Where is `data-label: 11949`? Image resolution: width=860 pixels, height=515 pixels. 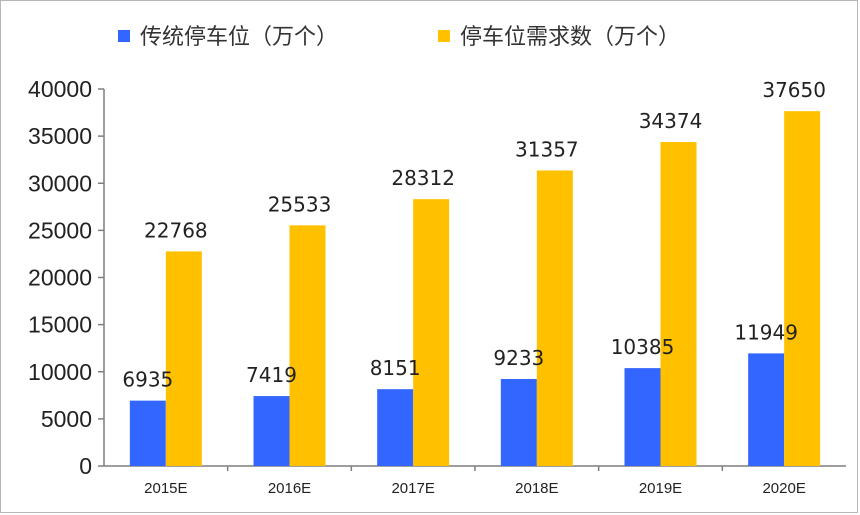 data-label: 11949 is located at coordinates (766, 332).